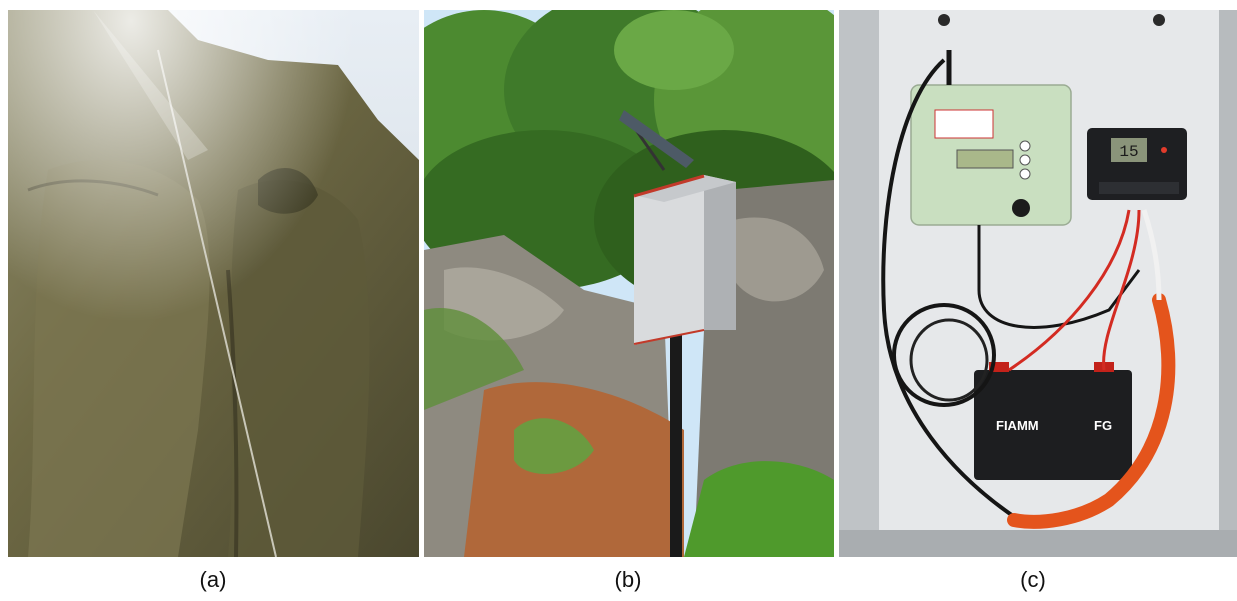  I want to click on logger-connector, so click(1021, 208).